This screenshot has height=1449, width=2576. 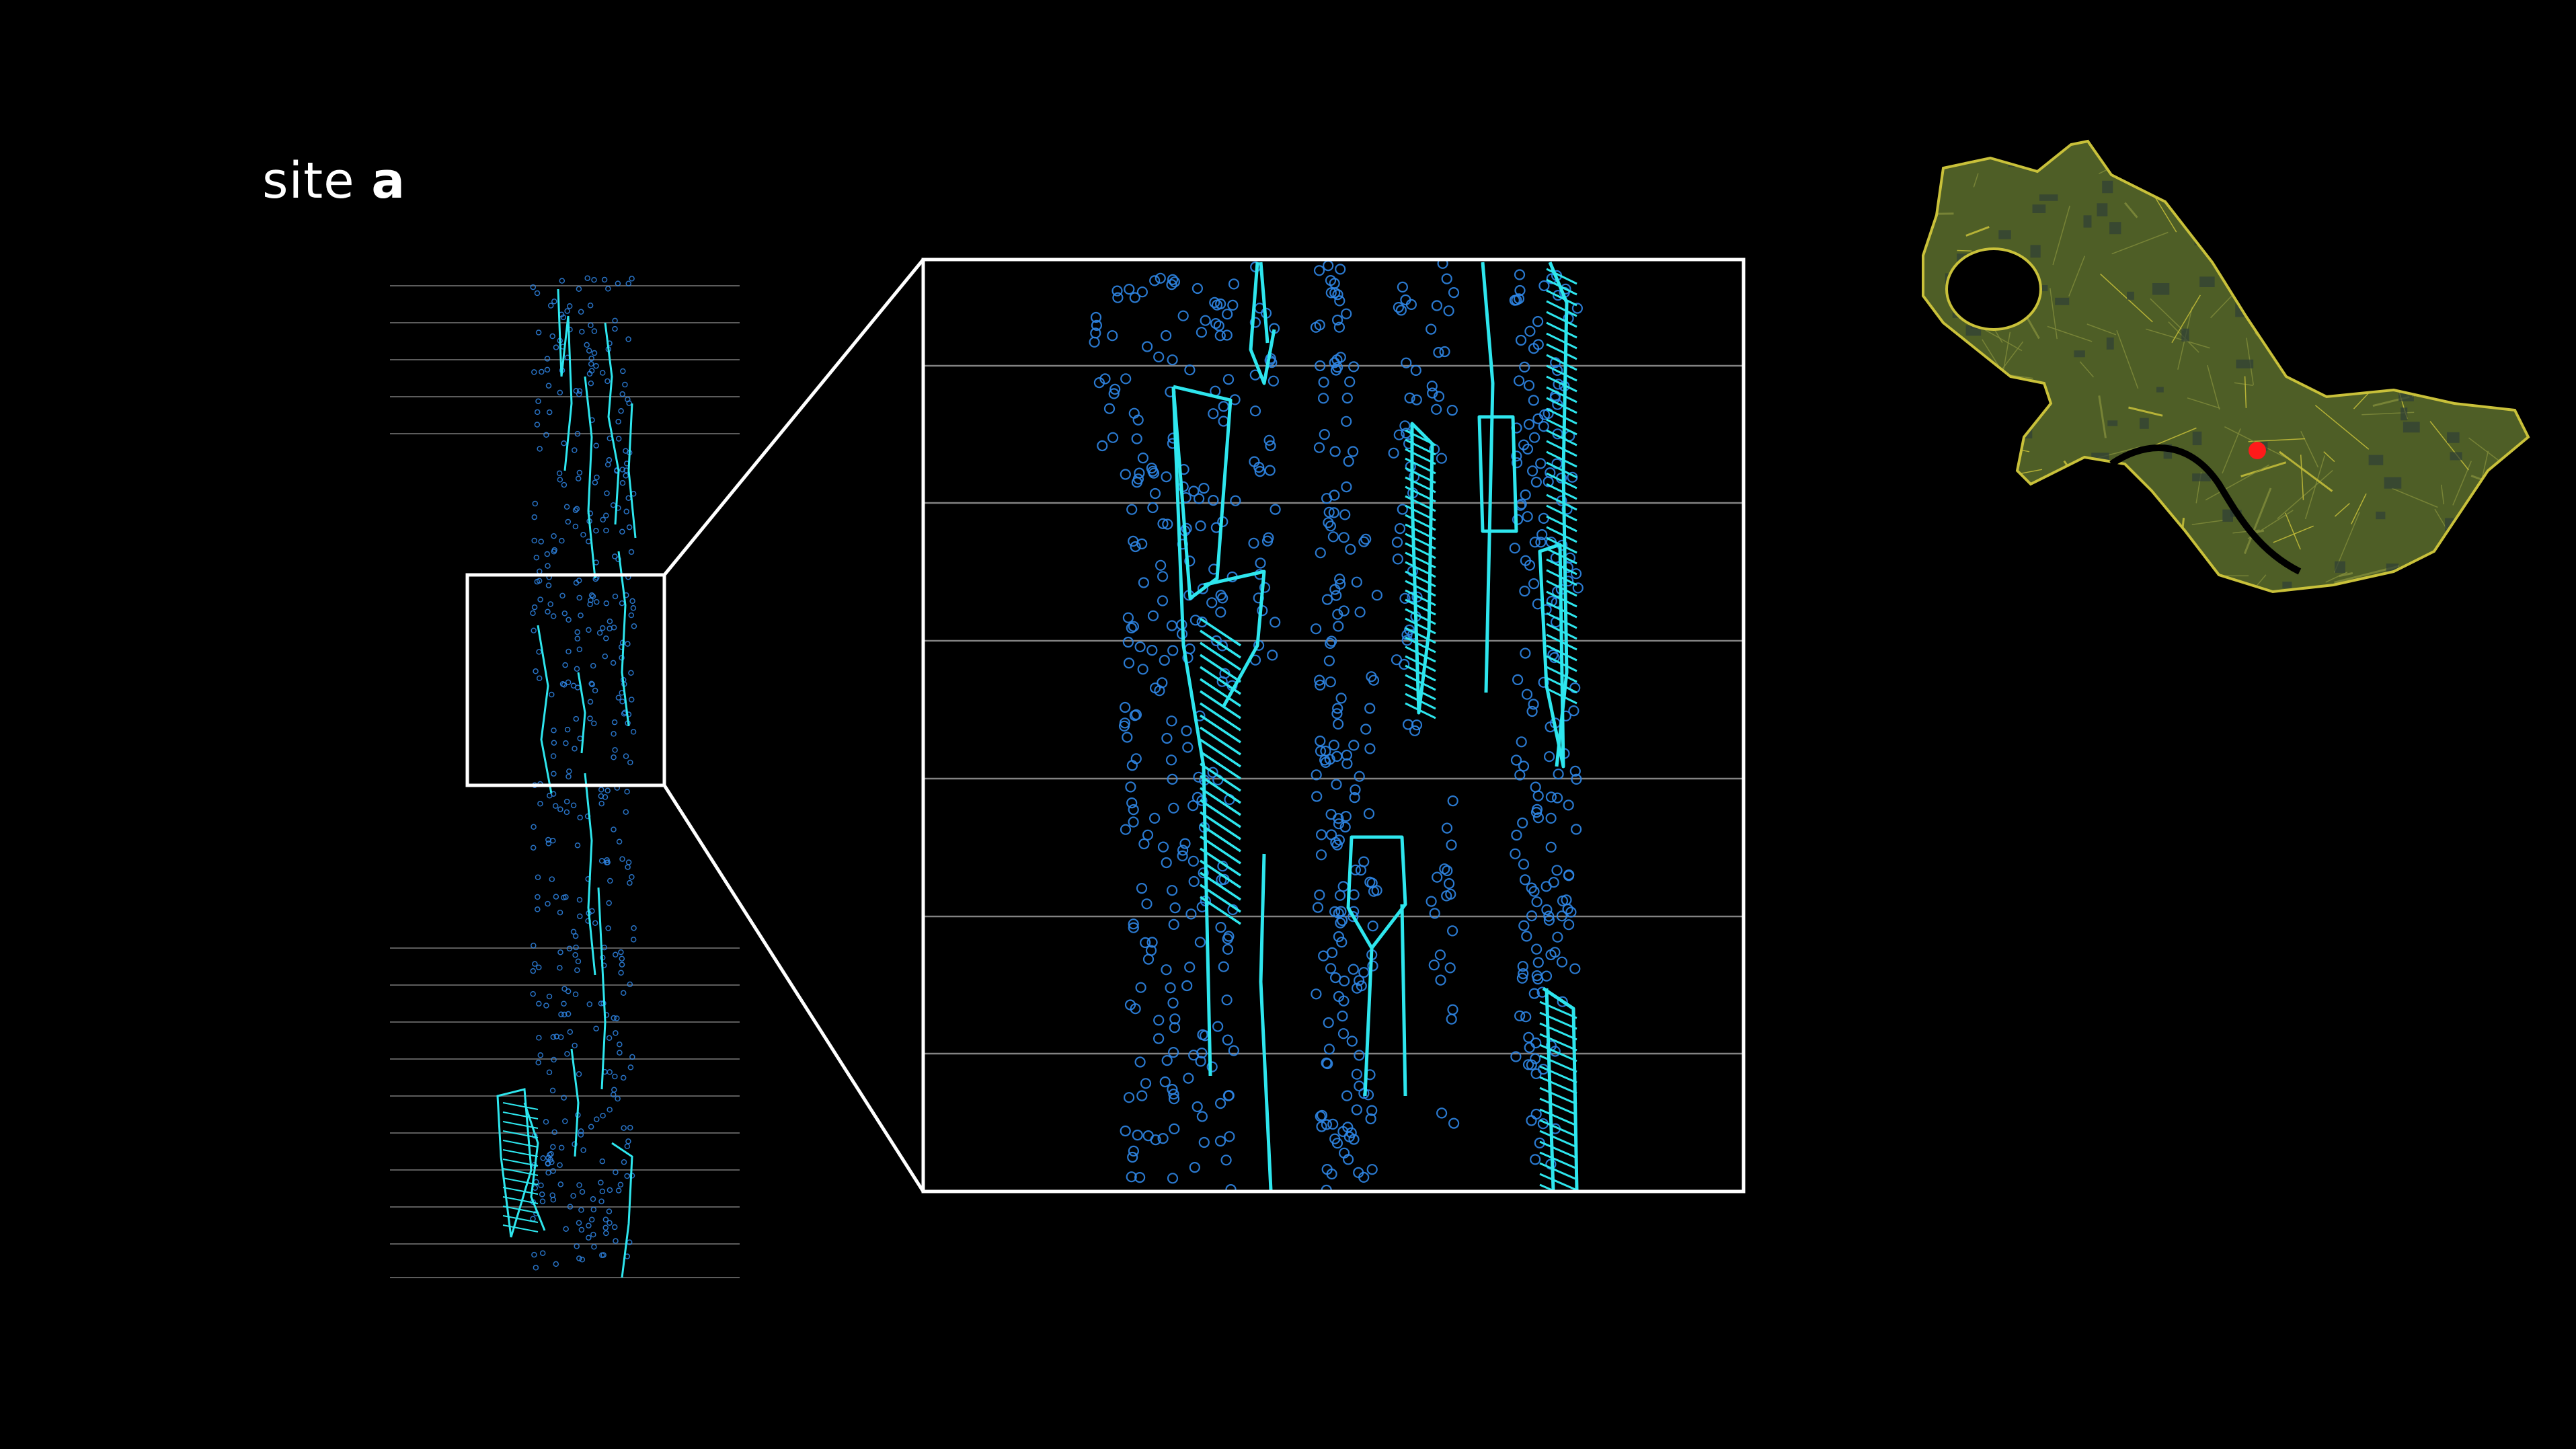 What do you see at coordinates (2226, 366) in the screenshot?
I see `map-land` at bounding box center [2226, 366].